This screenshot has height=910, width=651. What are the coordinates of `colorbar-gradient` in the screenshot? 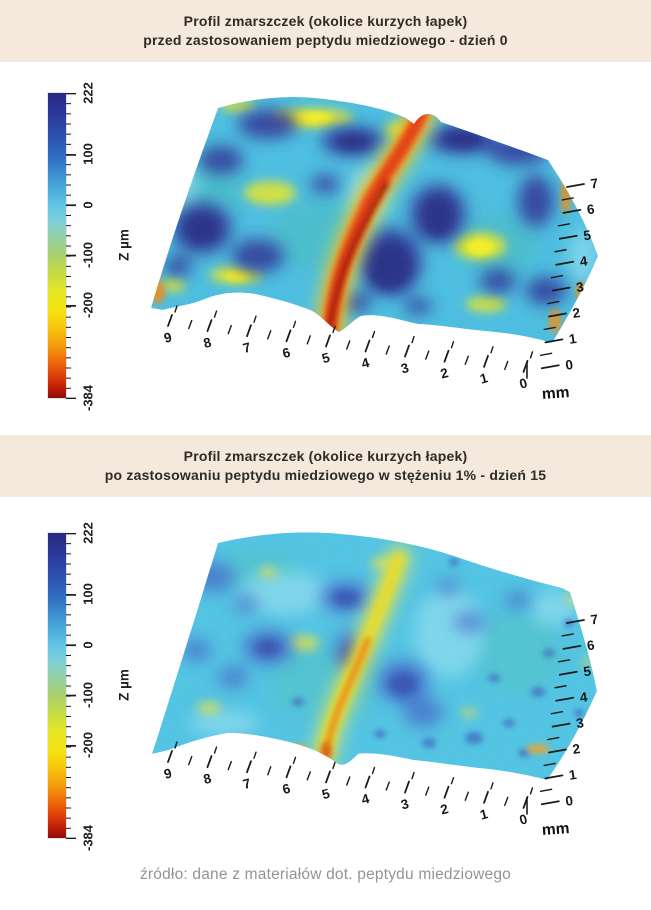 It's located at (57, 245).